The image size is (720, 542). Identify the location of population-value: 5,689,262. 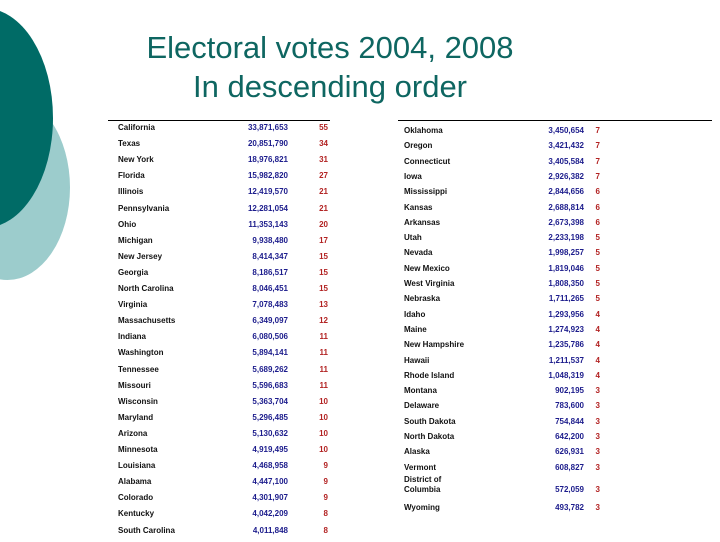
(270, 369).